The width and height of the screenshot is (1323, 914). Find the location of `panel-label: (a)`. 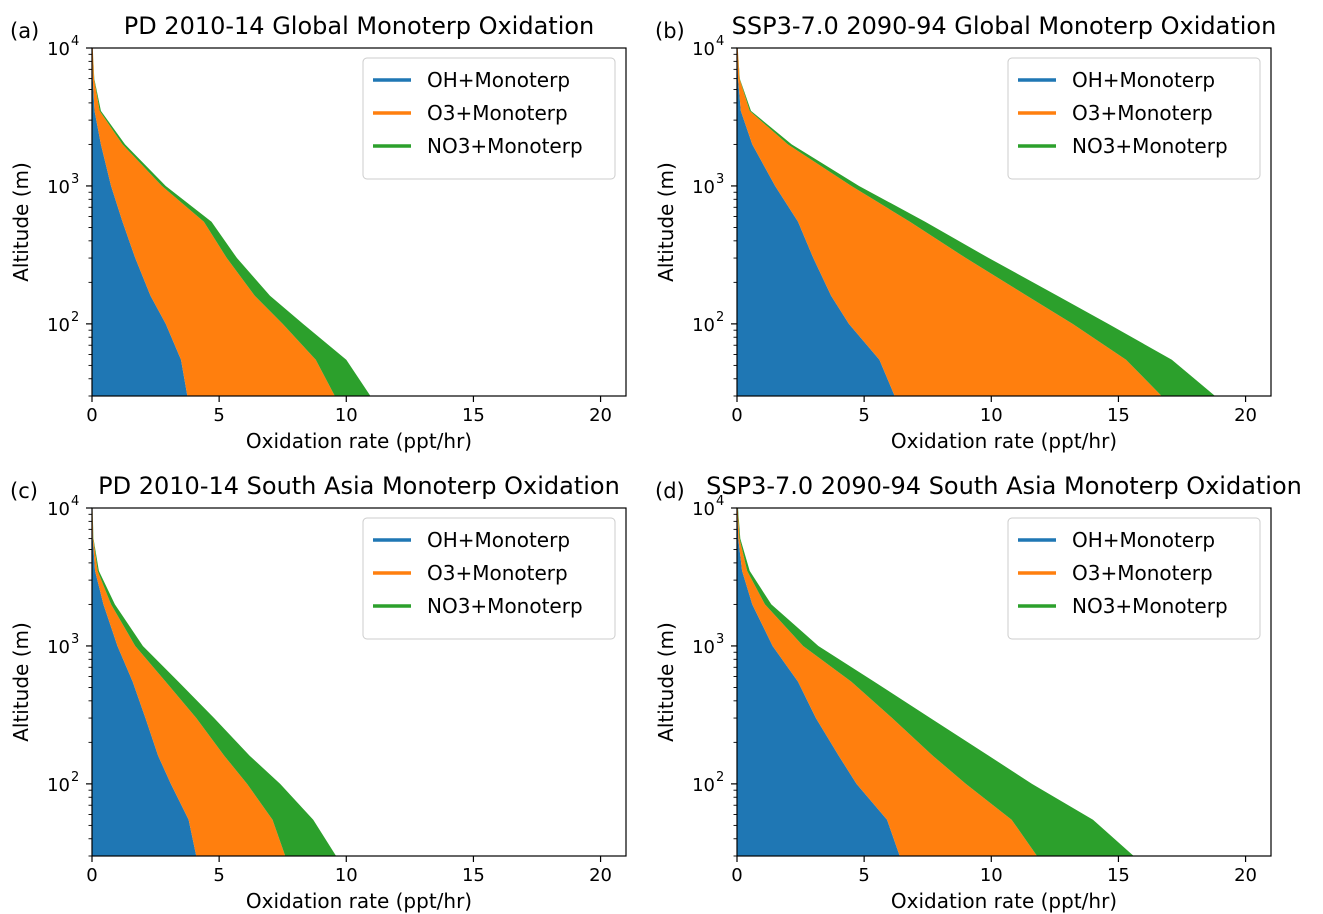

panel-label: (a) is located at coordinates (24, 31).